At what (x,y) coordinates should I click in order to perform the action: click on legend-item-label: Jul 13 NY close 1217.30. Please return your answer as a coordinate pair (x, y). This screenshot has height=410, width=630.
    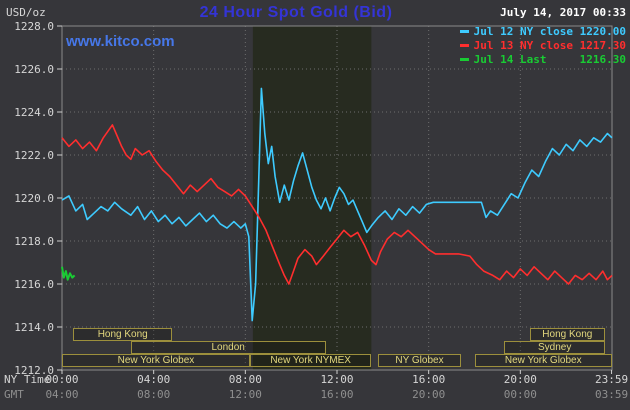
    Looking at the image, I should click on (549, 45).